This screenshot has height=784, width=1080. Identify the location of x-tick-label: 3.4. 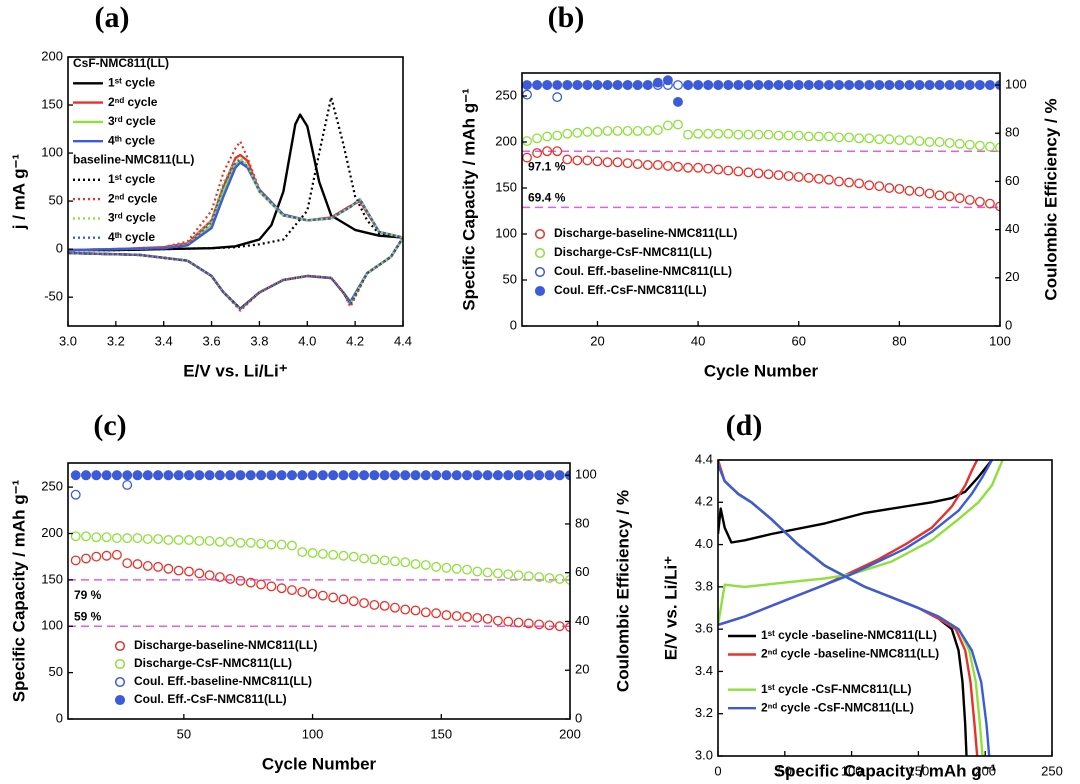
(164, 340).